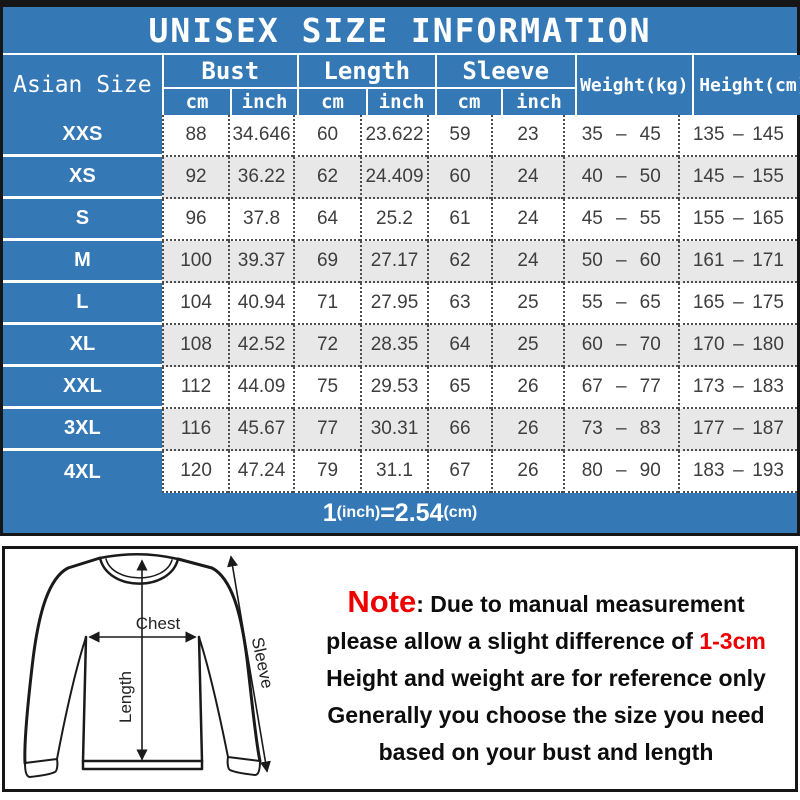 The height and width of the screenshot is (800, 800). What do you see at coordinates (746, 85) in the screenshot?
I see `header-height: Height(cm)` at bounding box center [746, 85].